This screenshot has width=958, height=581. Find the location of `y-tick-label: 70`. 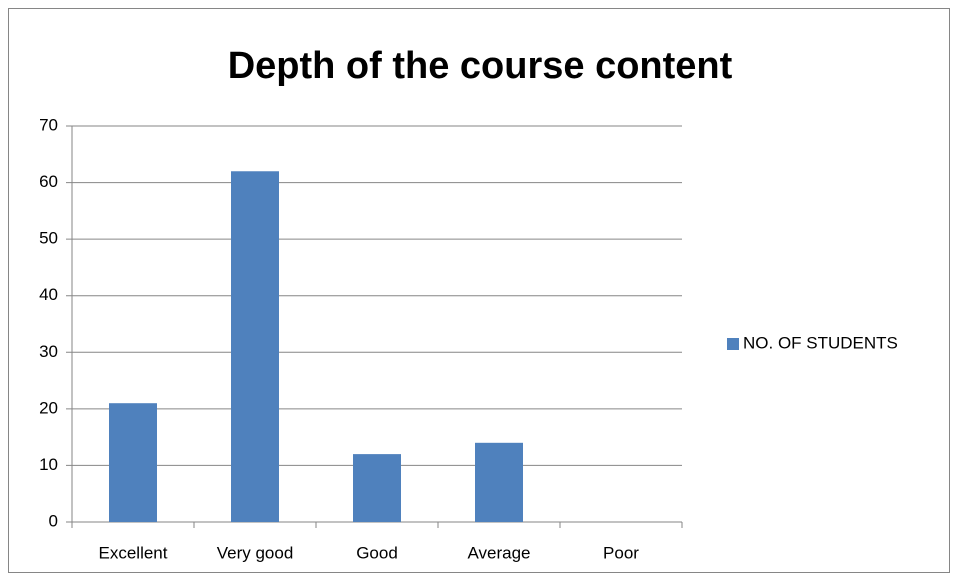

y-tick-label: 70 is located at coordinates (48, 124).